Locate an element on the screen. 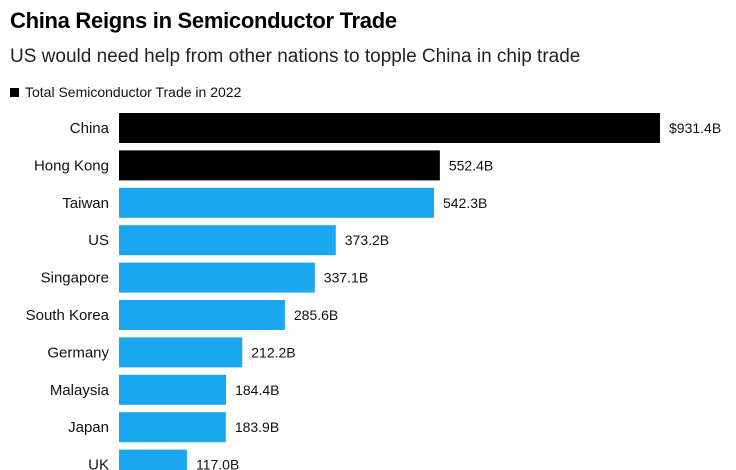 This screenshot has width=736, height=470. value-label-hong-kong: 552.4B is located at coordinates (471, 165).